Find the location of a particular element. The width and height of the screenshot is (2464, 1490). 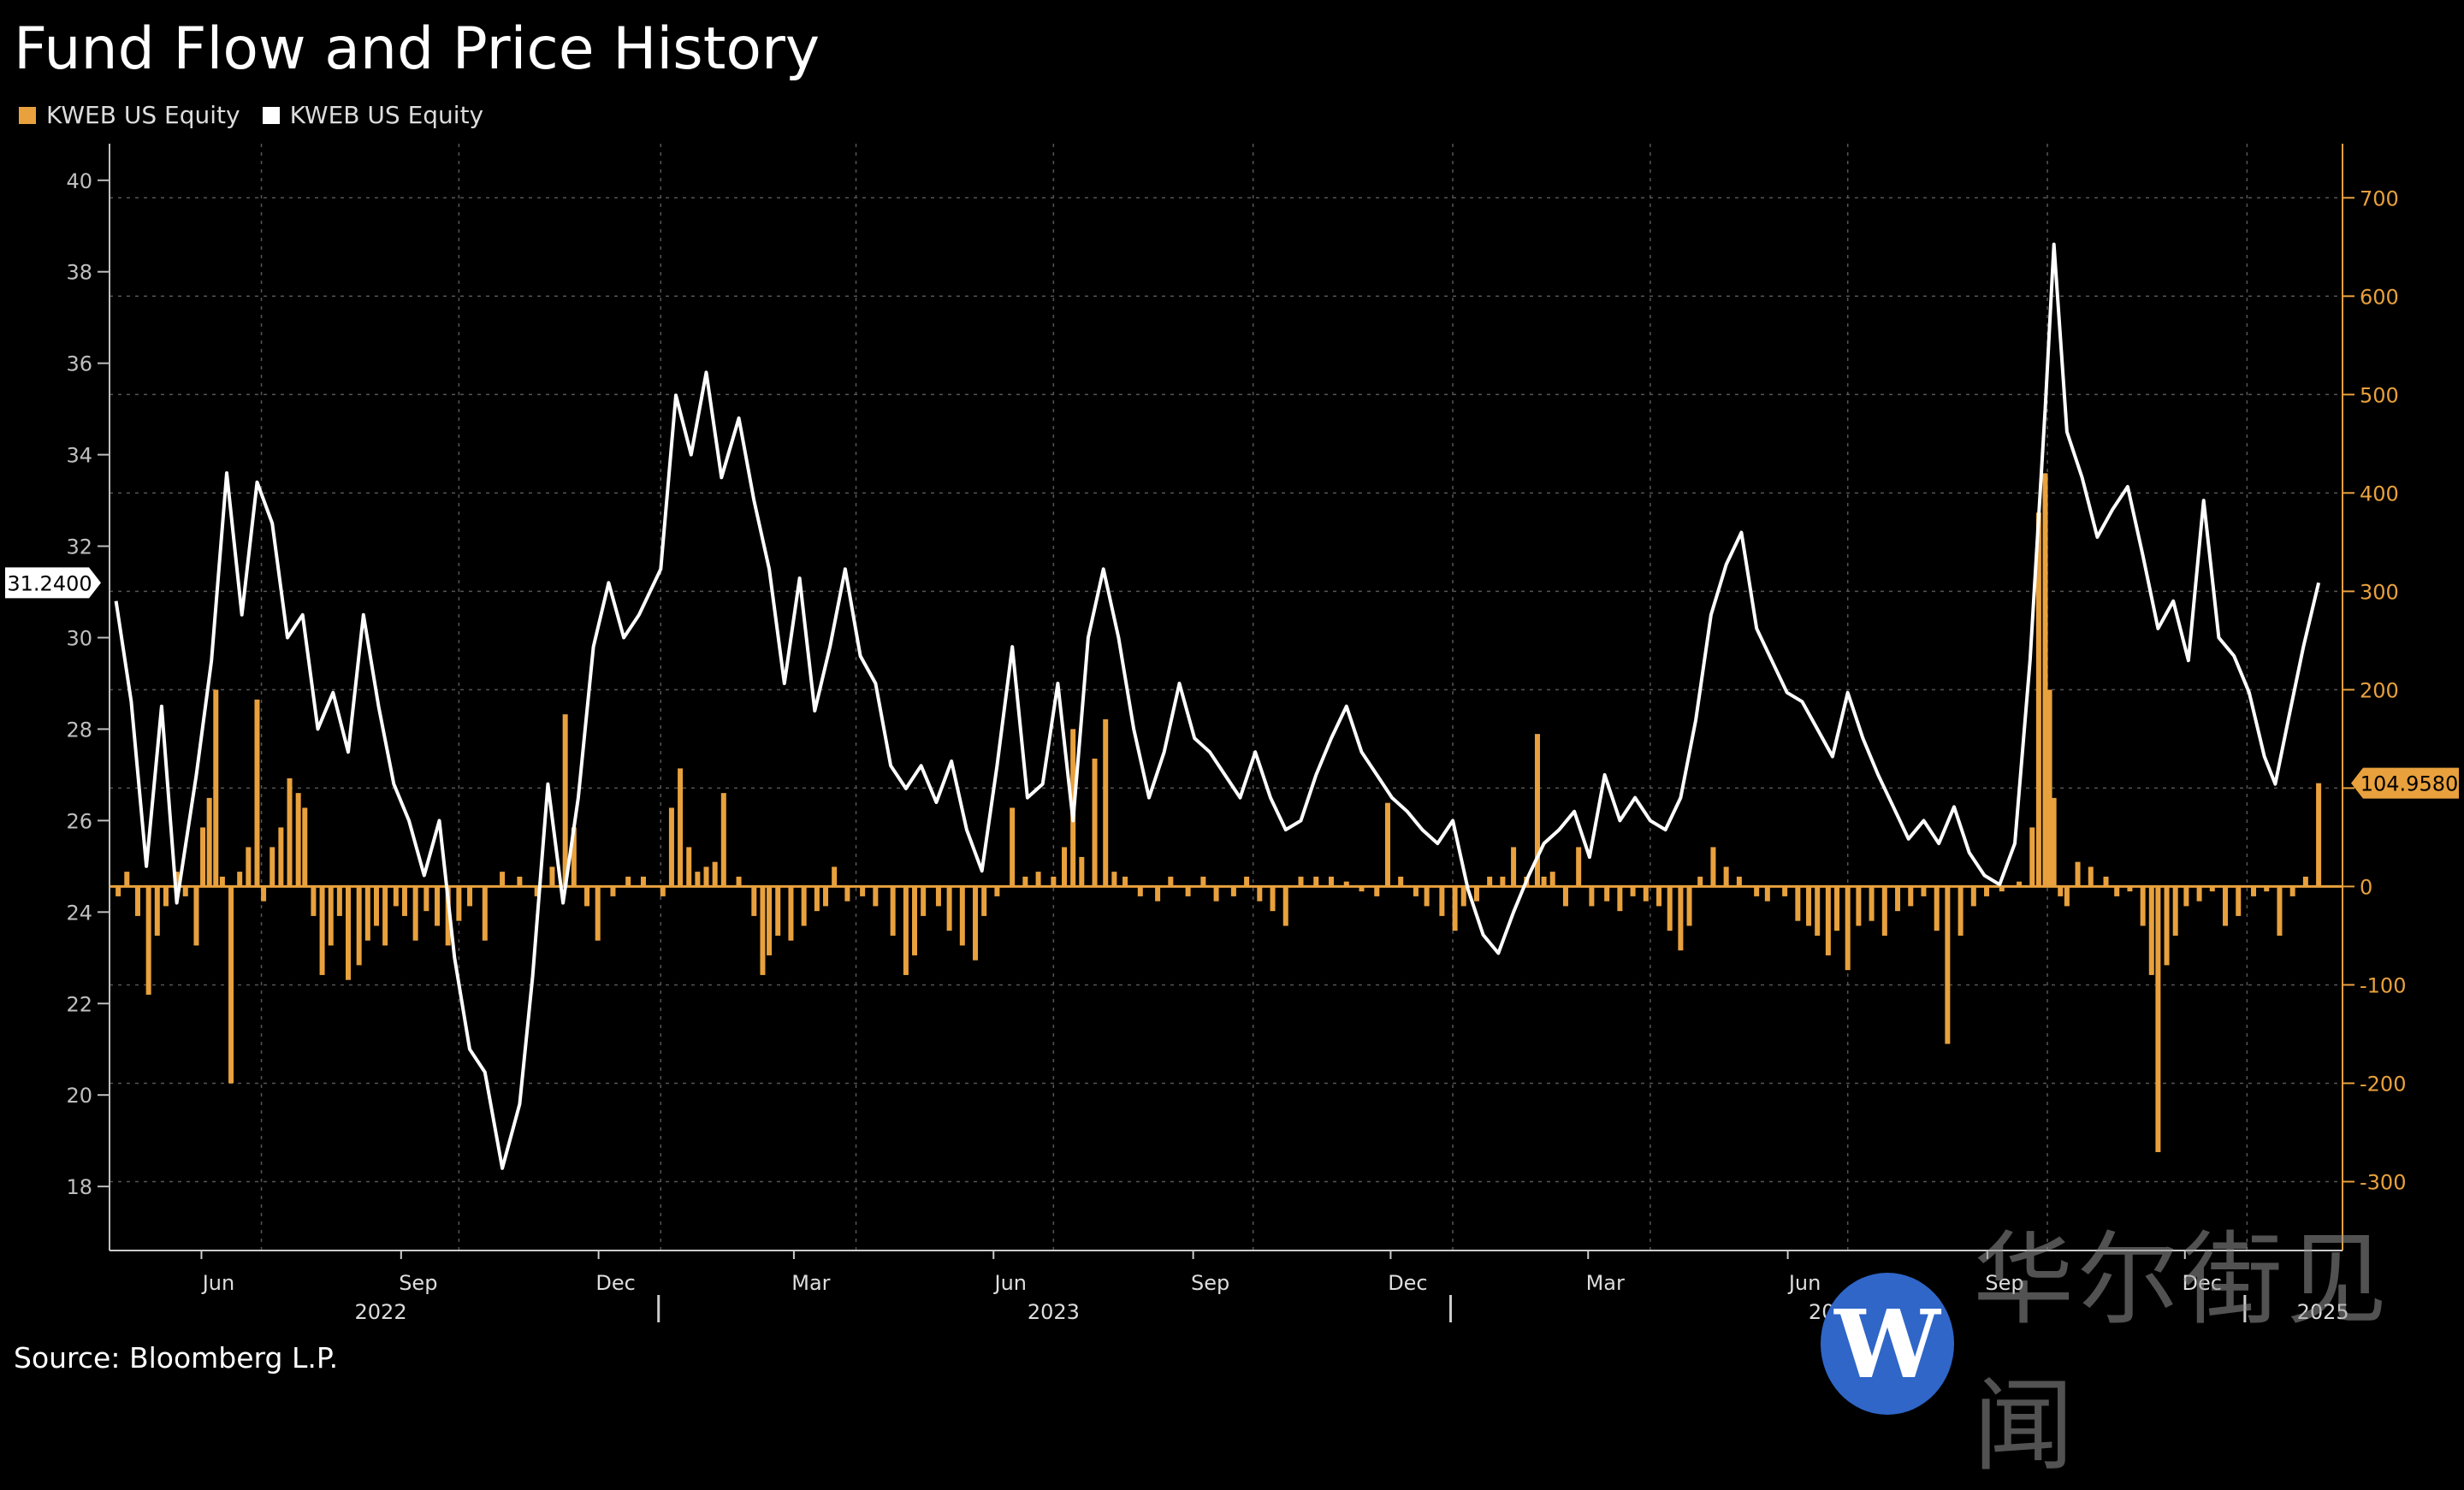

left-tick-label: 22 is located at coordinates (79, 1004).